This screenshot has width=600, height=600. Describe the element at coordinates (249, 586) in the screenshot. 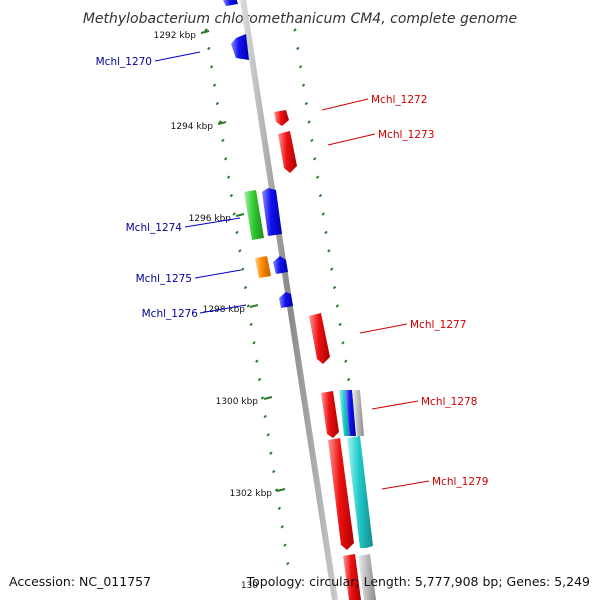

I see `kbp-label: 130` at that location.